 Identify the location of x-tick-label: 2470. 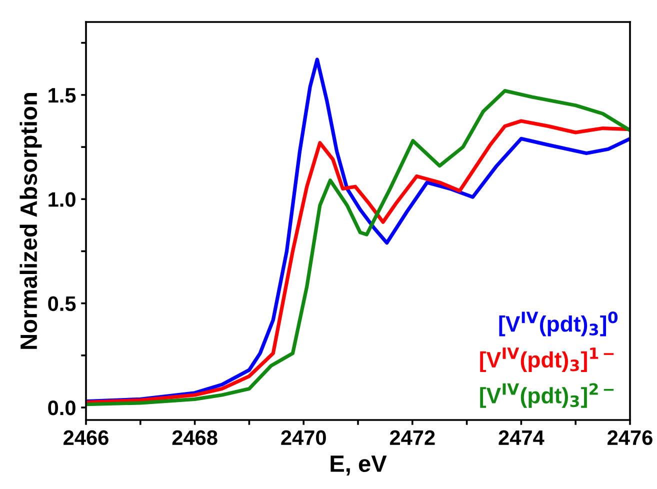
(303, 438).